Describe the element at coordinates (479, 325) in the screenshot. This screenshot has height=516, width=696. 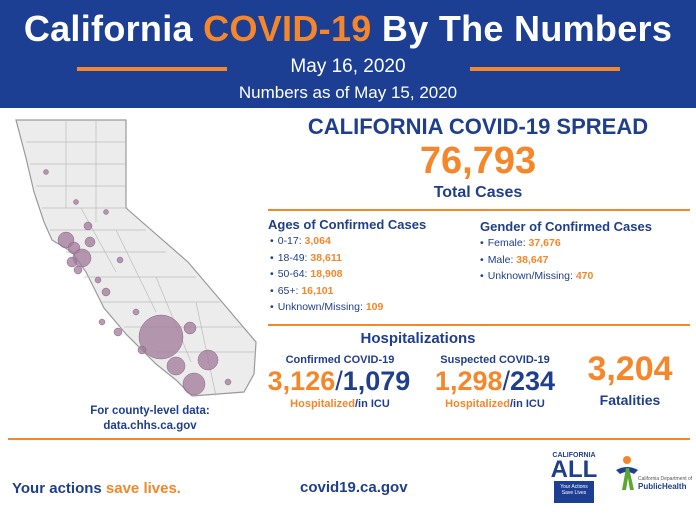
I see `divider-middle` at that location.